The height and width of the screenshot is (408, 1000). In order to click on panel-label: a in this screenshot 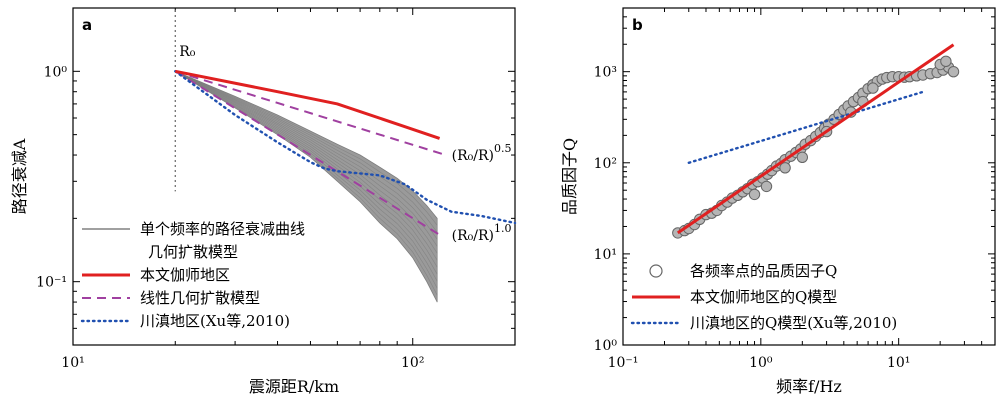, I will do `click(87, 25)`.